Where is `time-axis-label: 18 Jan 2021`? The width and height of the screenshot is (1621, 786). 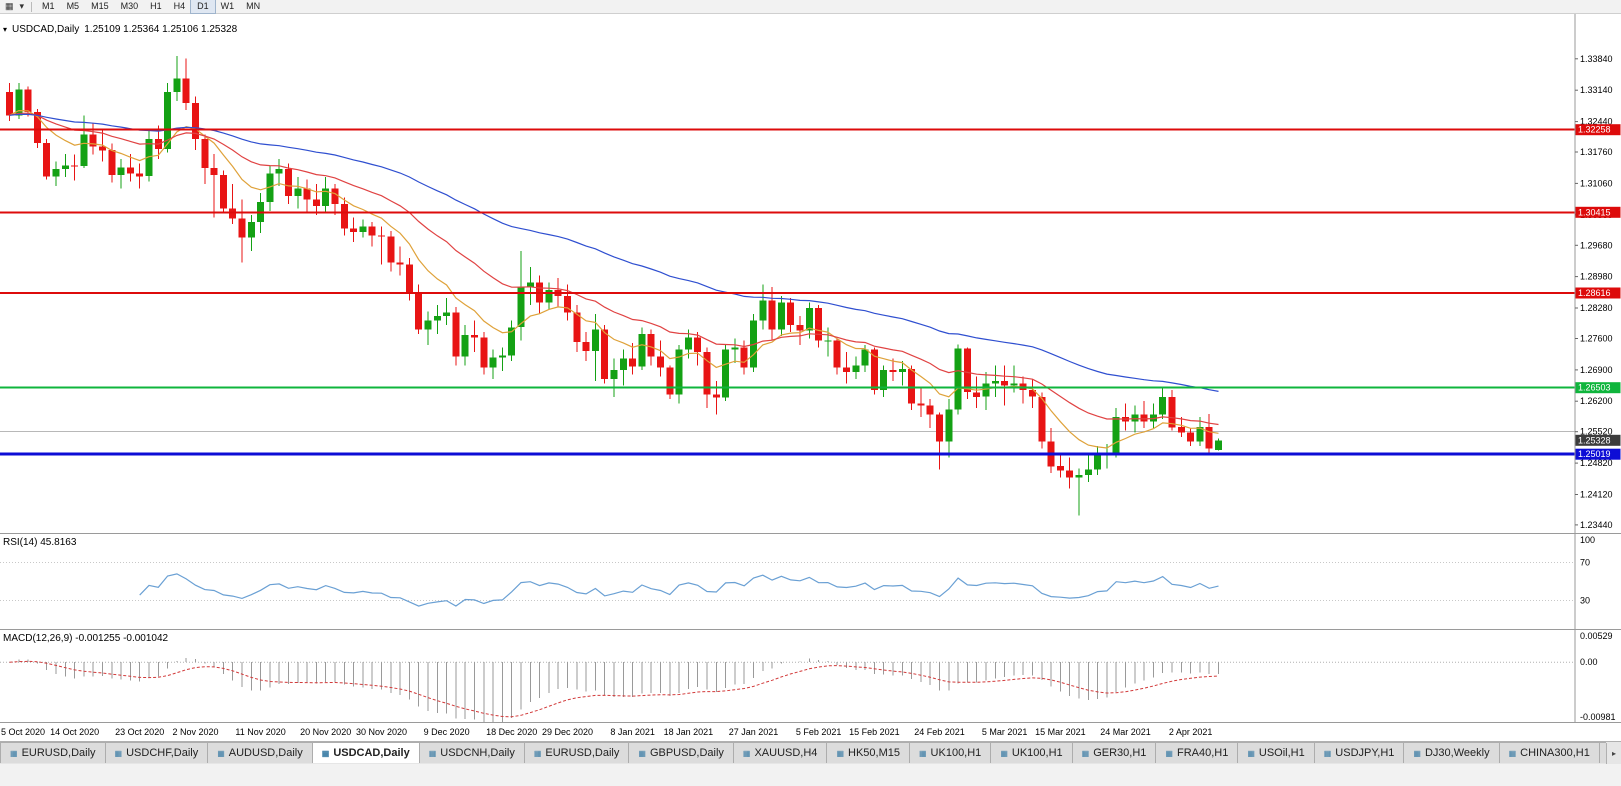 time-axis-label: 18 Jan 2021 is located at coordinates (688, 732).